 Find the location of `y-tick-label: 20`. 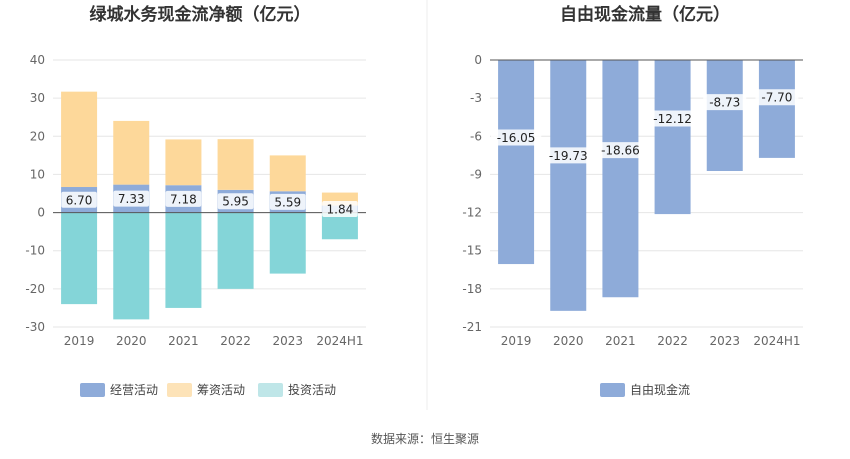

y-tick-label: 20 is located at coordinates (37, 136).